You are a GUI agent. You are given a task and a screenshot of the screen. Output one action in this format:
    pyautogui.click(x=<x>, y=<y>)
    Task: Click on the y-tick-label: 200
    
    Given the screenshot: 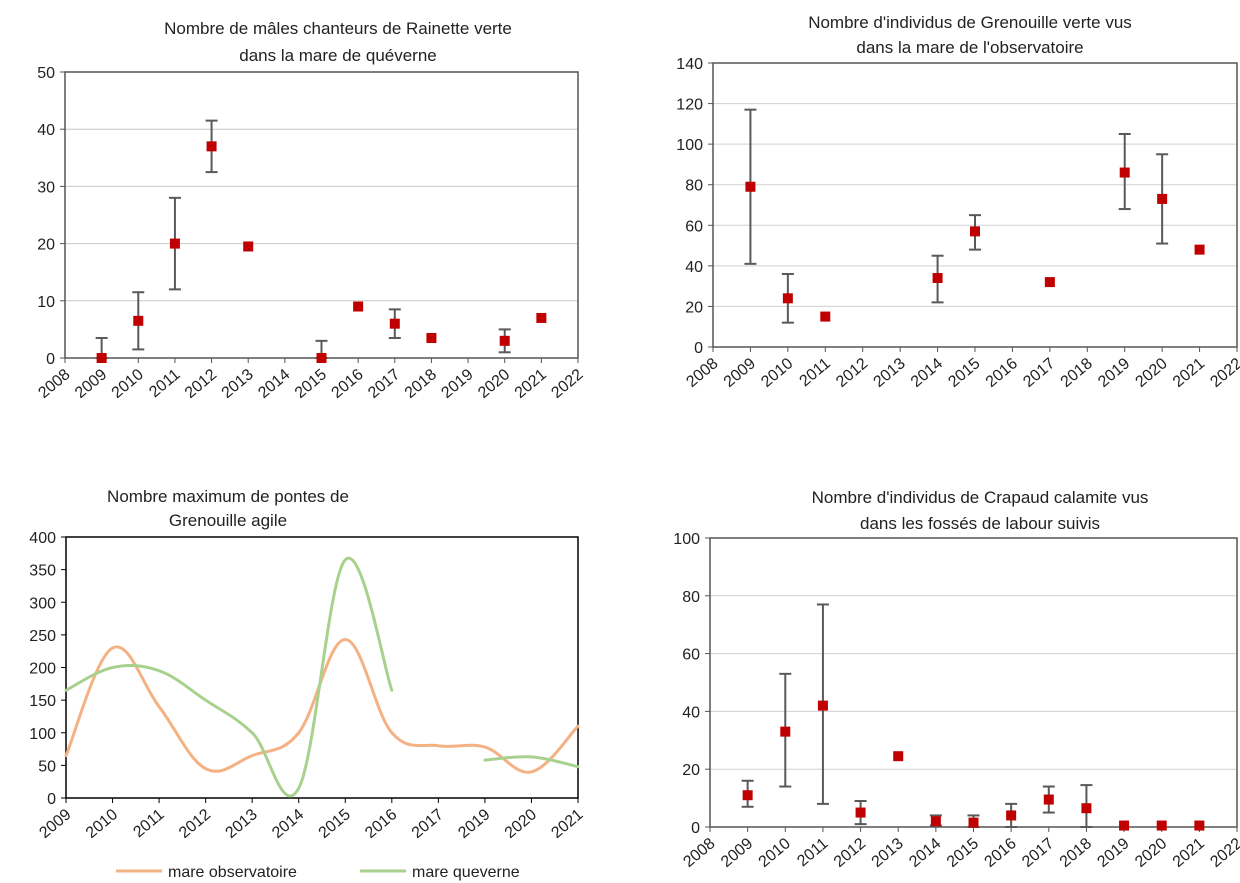 What is the action you would take?
    pyautogui.click(x=42, y=669)
    